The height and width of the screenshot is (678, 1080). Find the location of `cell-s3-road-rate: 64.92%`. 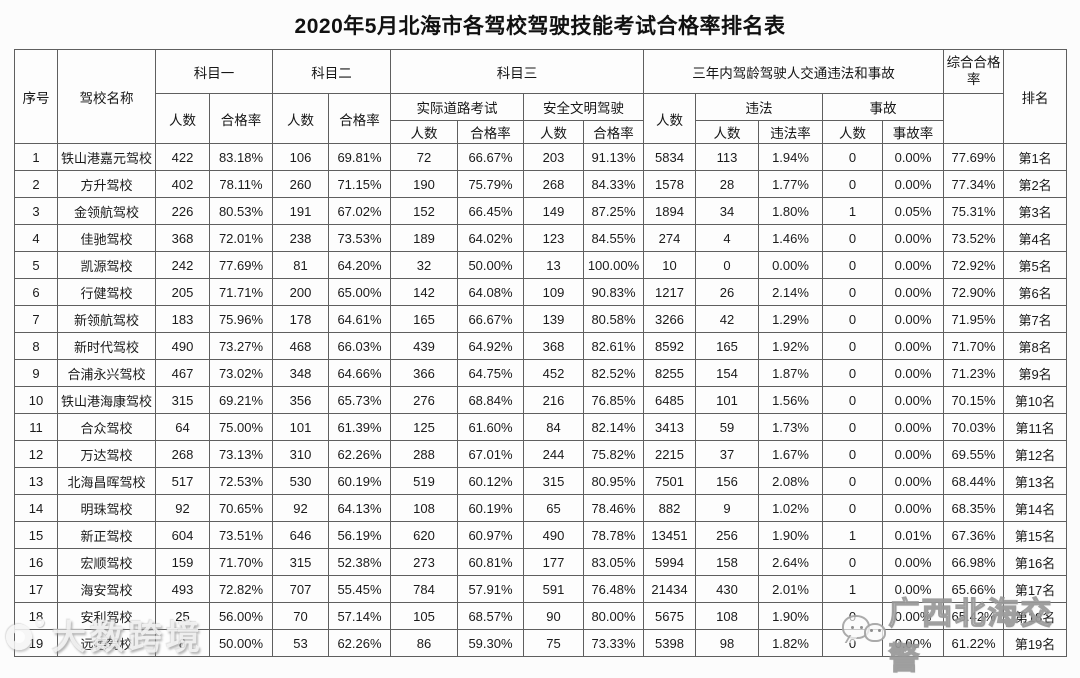

cell-s3-road-rate: 64.92% is located at coordinates (490, 346).